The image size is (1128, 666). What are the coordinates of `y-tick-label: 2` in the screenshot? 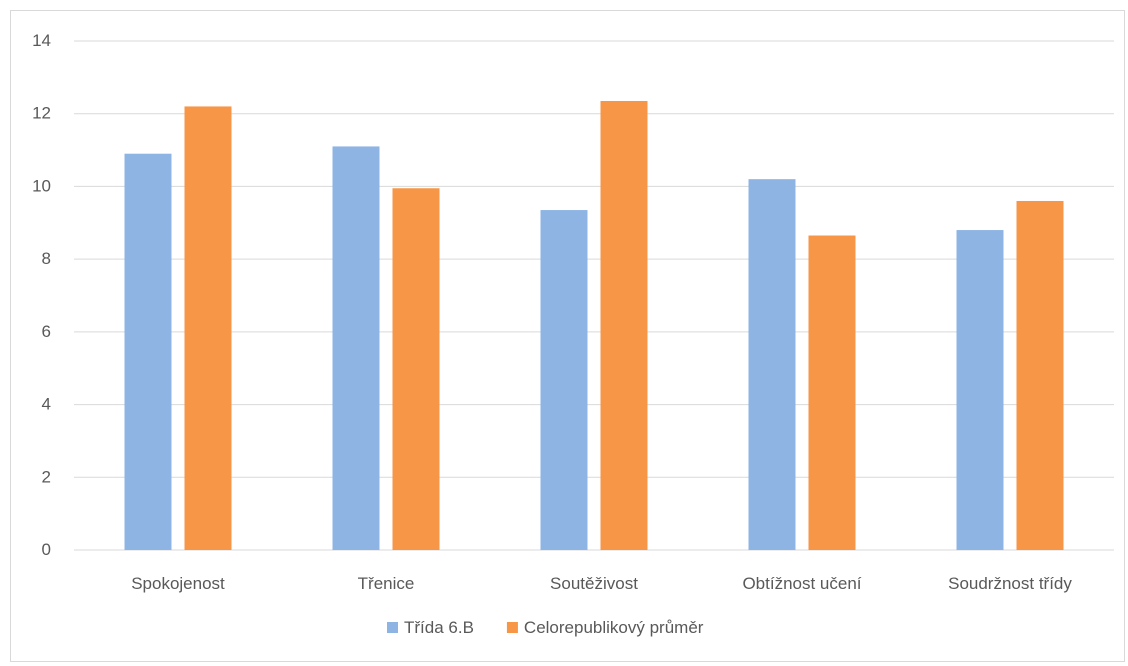 It's located at (46, 476).